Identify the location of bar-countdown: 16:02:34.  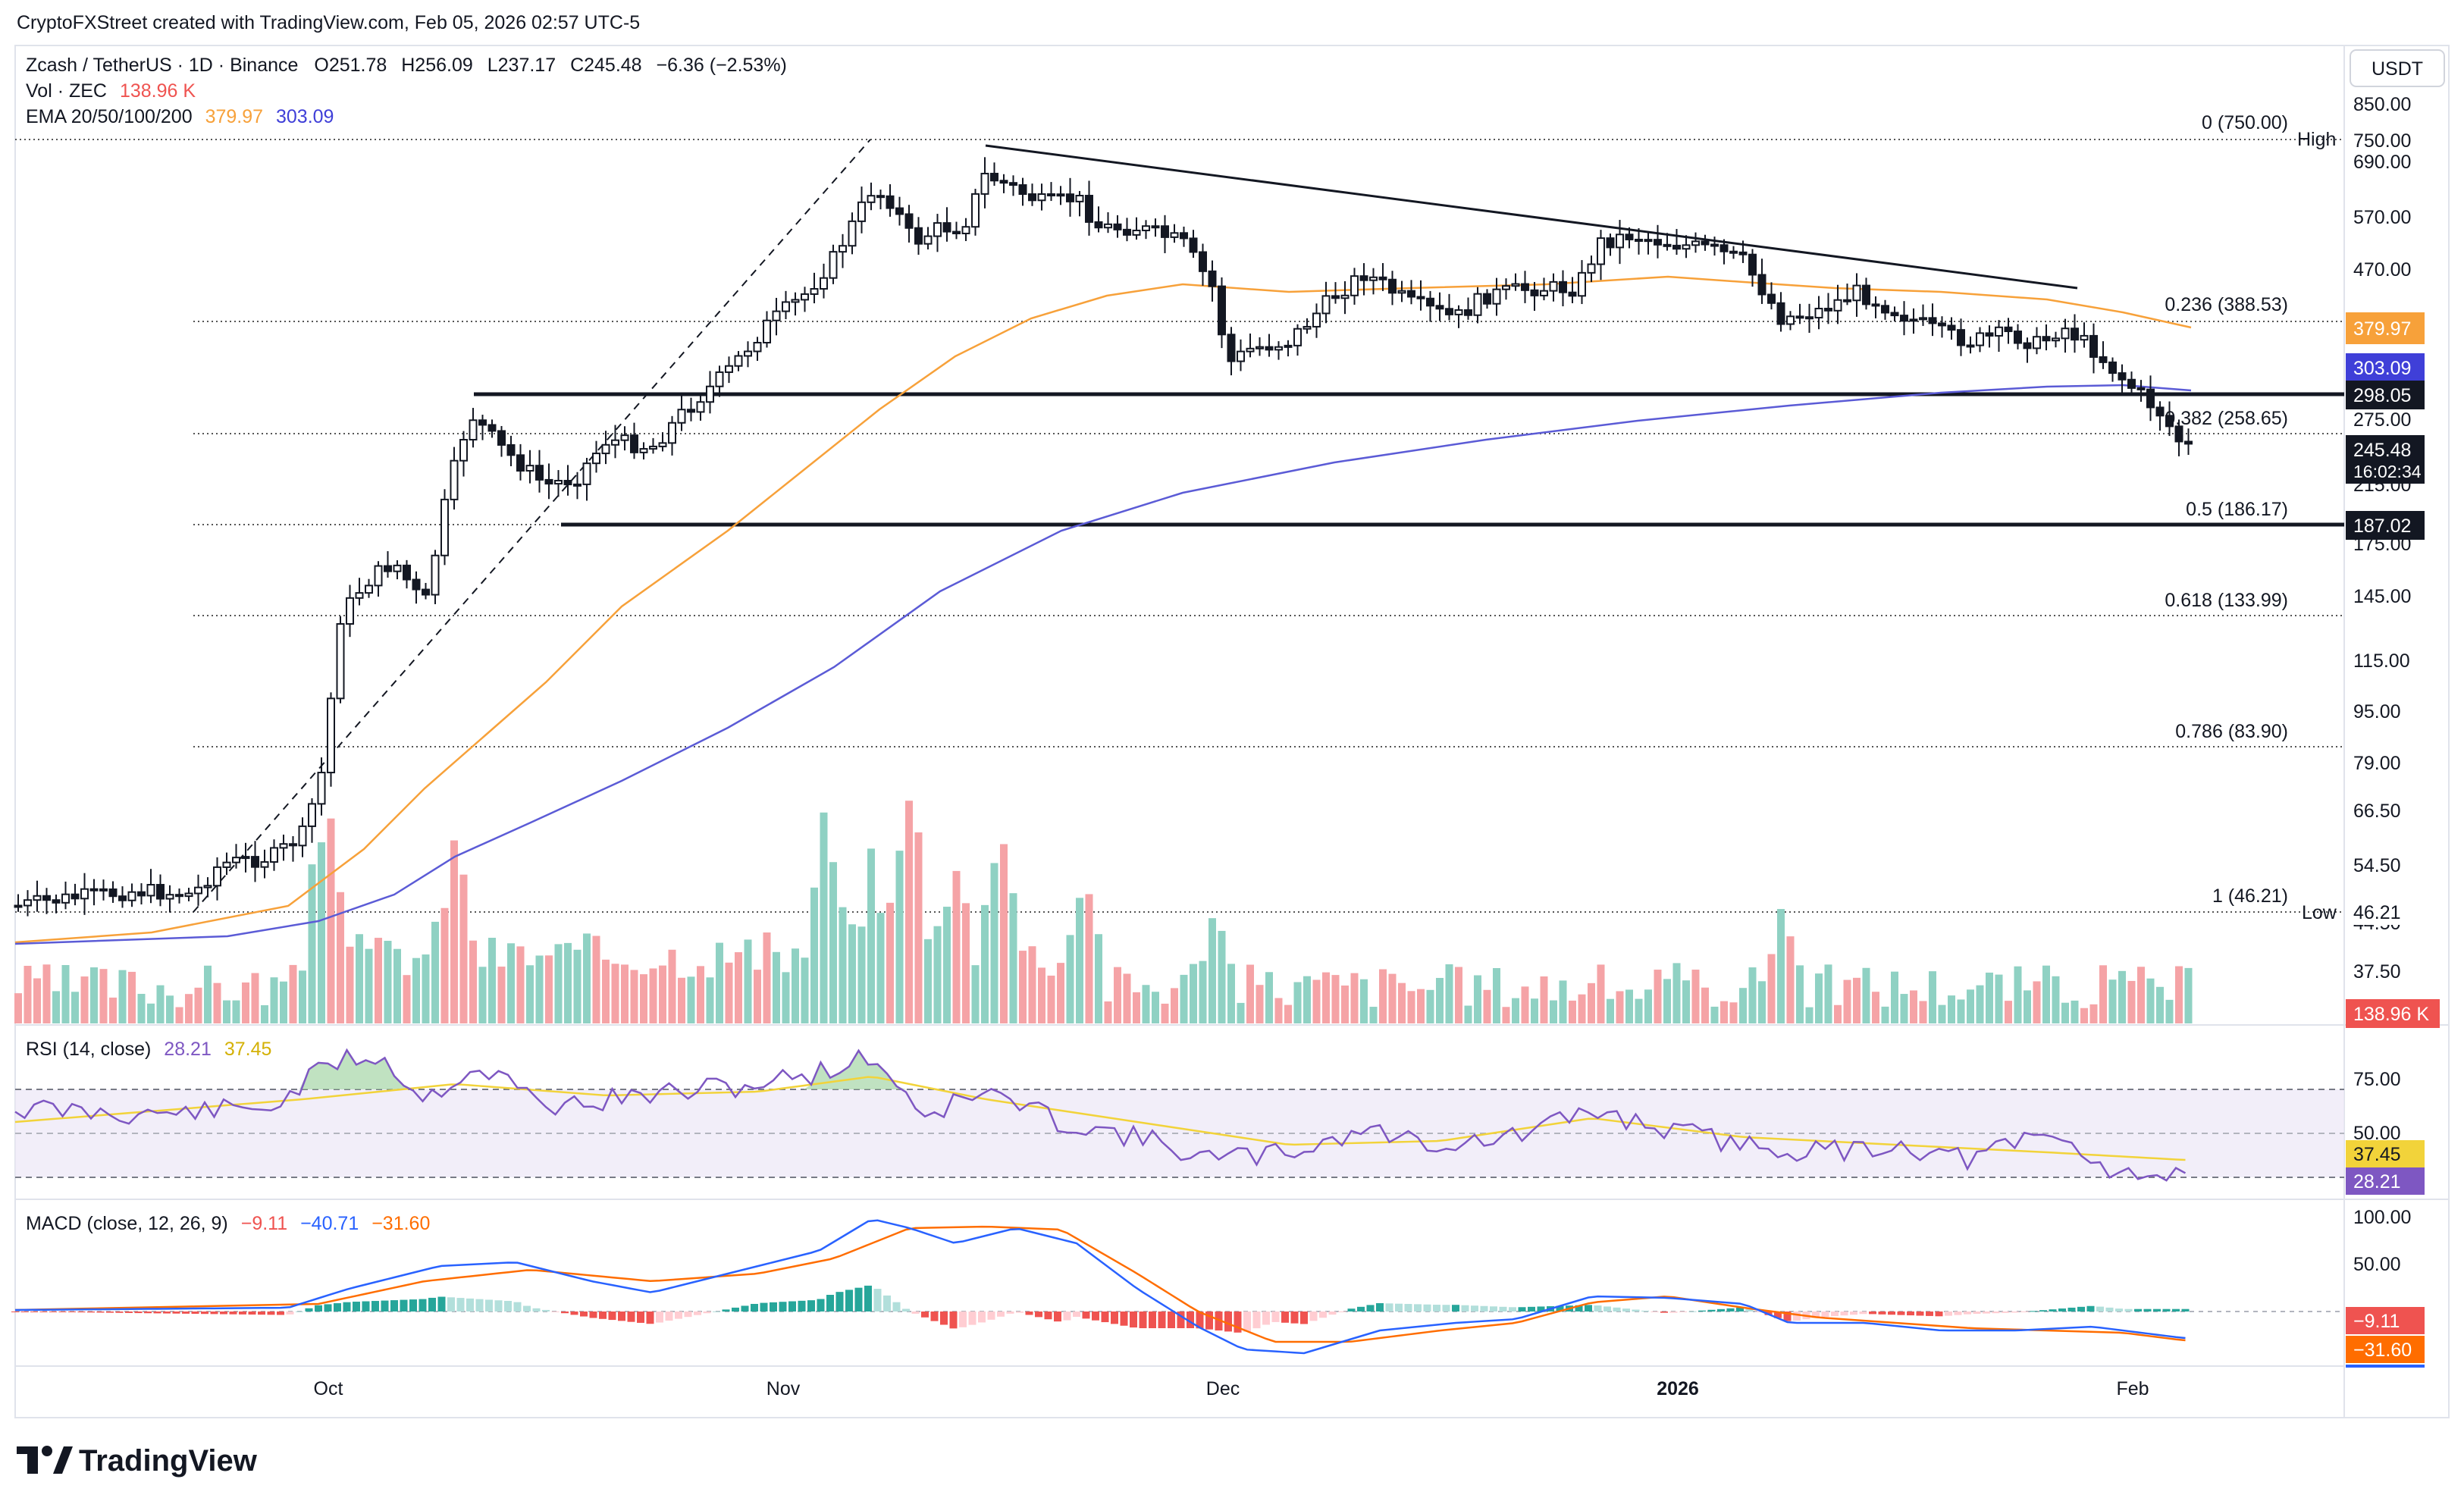
(2387, 471).